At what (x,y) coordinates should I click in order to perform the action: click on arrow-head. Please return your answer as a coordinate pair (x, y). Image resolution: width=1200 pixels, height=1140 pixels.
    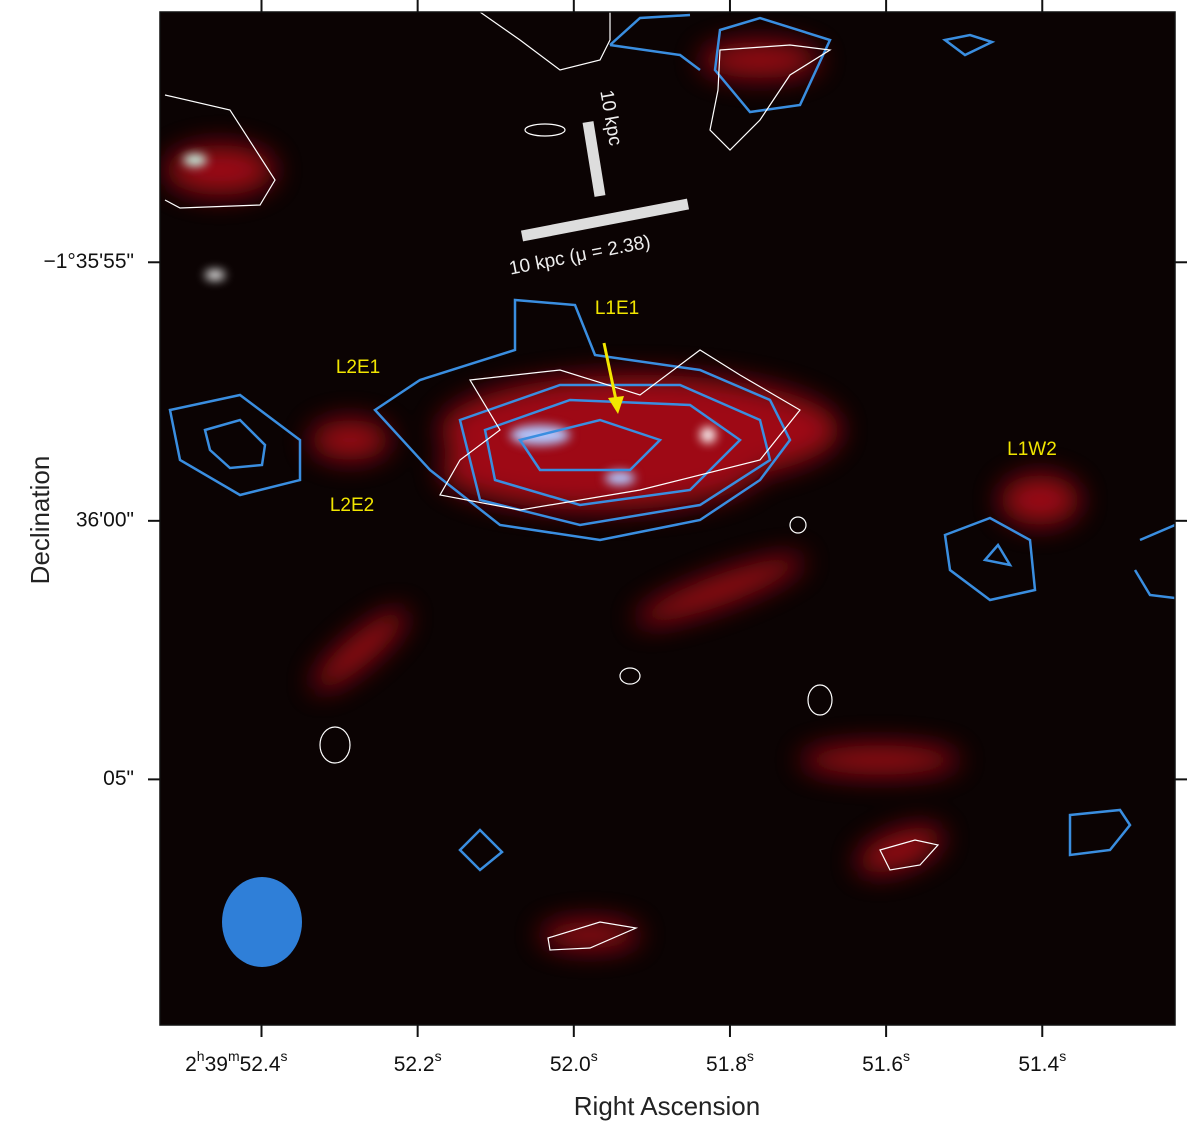
    Looking at the image, I should click on (616, 405).